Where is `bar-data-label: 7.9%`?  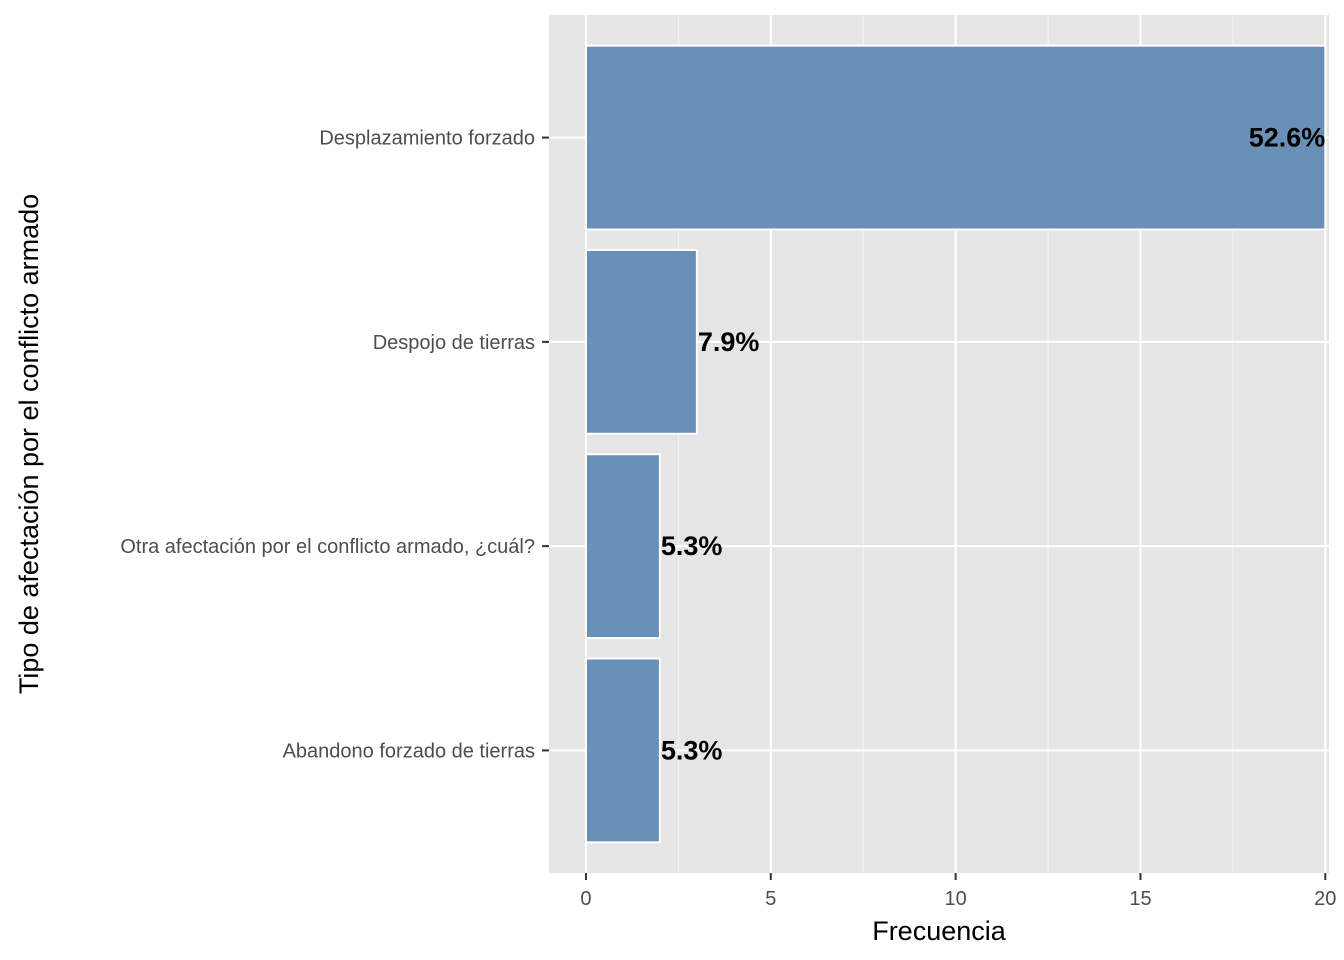
bar-data-label: 7.9% is located at coordinates (729, 342).